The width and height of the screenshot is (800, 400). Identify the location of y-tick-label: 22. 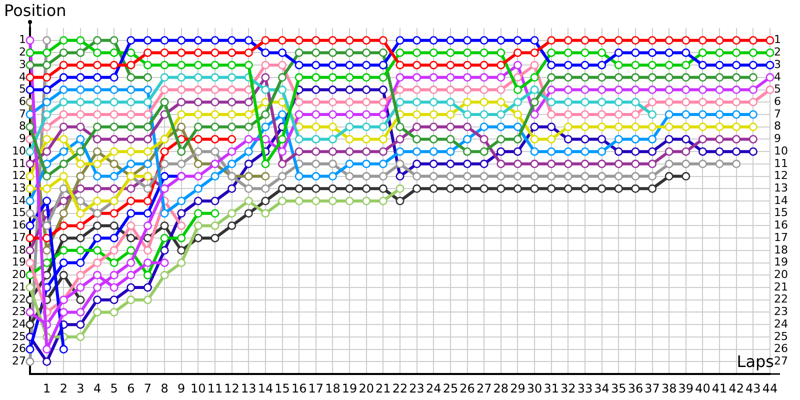
(19, 299).